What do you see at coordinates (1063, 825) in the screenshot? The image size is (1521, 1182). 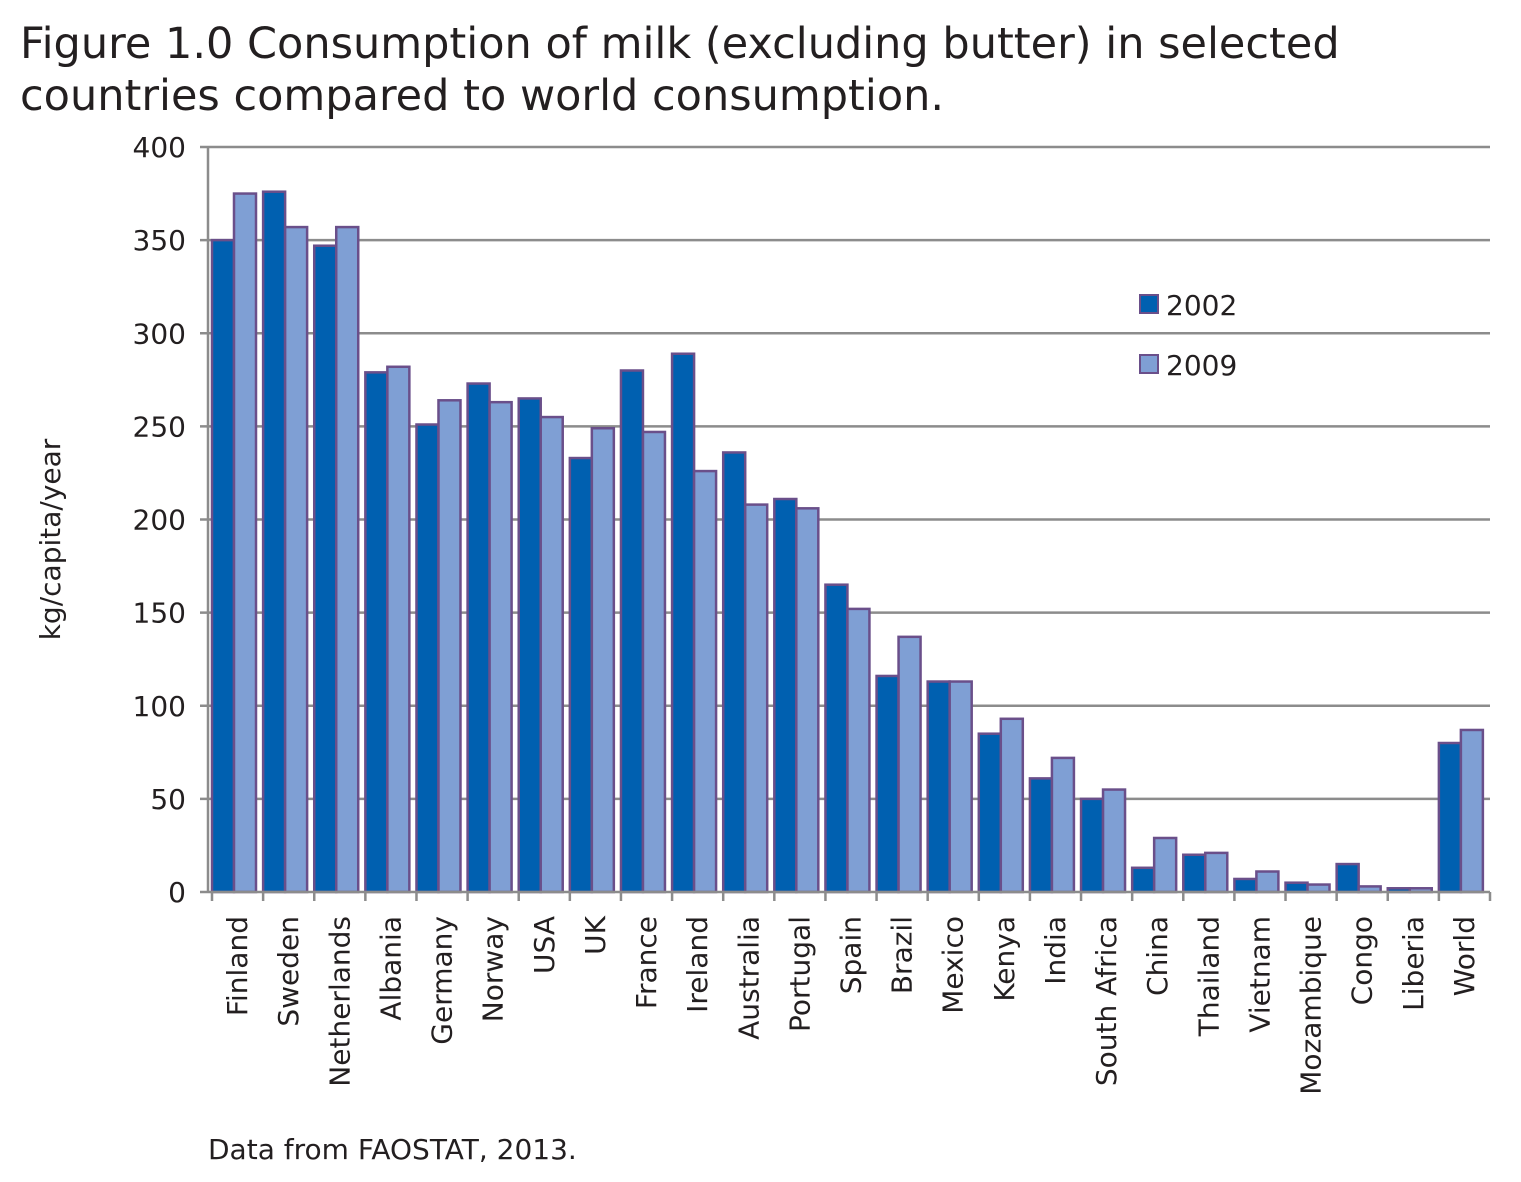 I see `bar-2009-india` at bounding box center [1063, 825].